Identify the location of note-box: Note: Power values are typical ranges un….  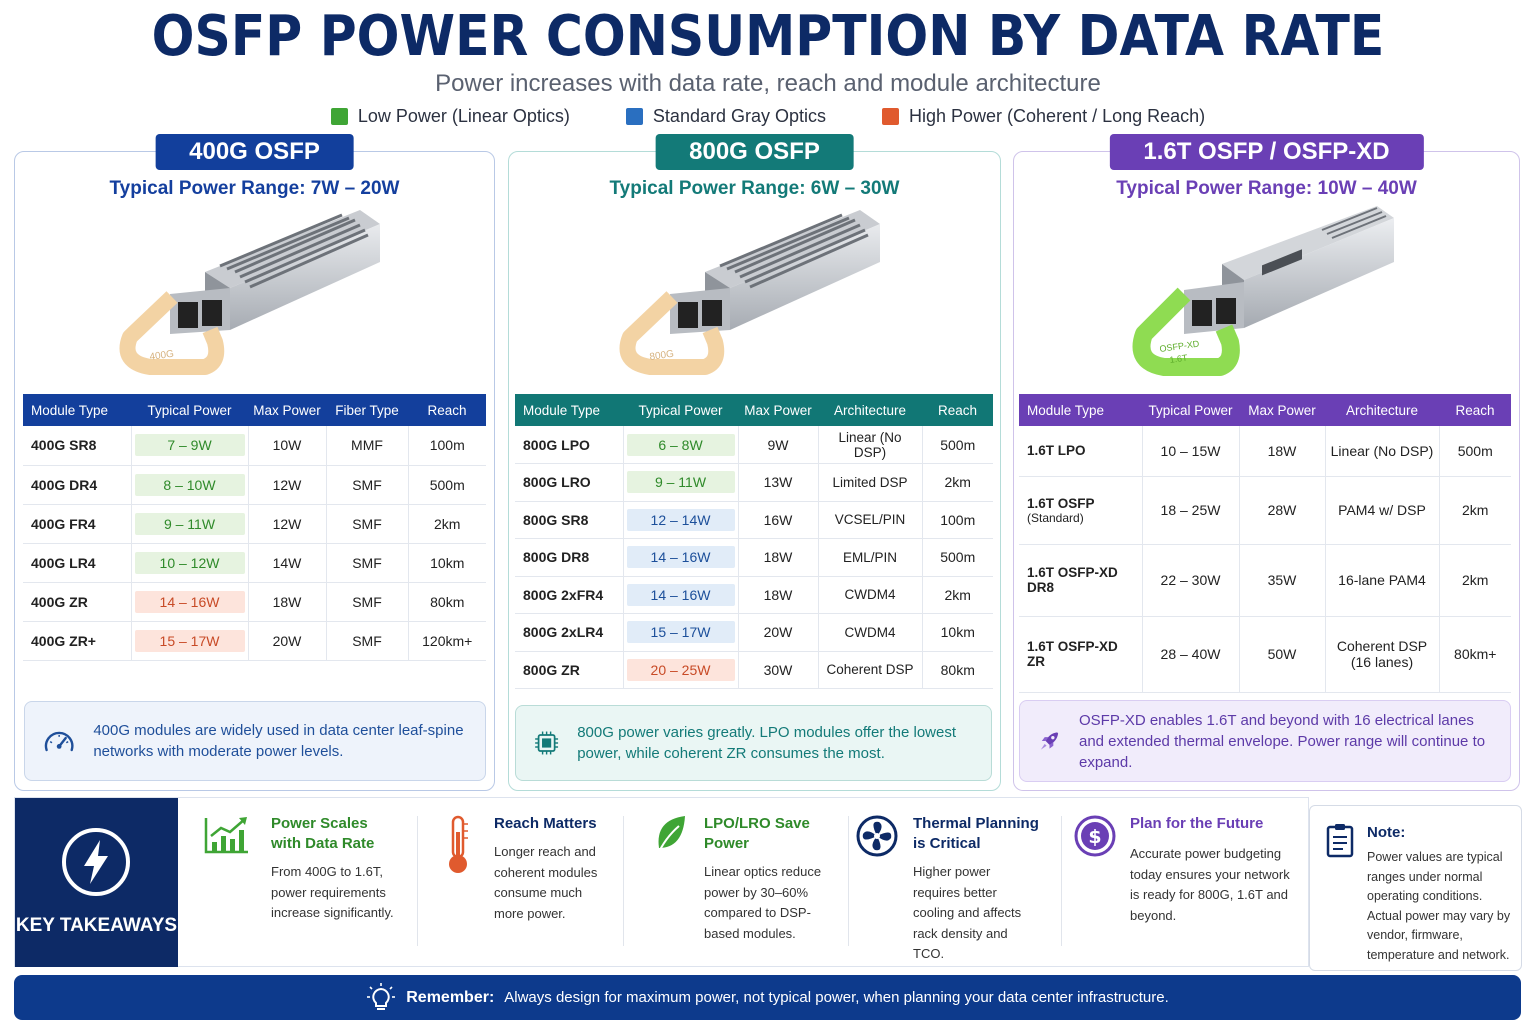
(1415, 888).